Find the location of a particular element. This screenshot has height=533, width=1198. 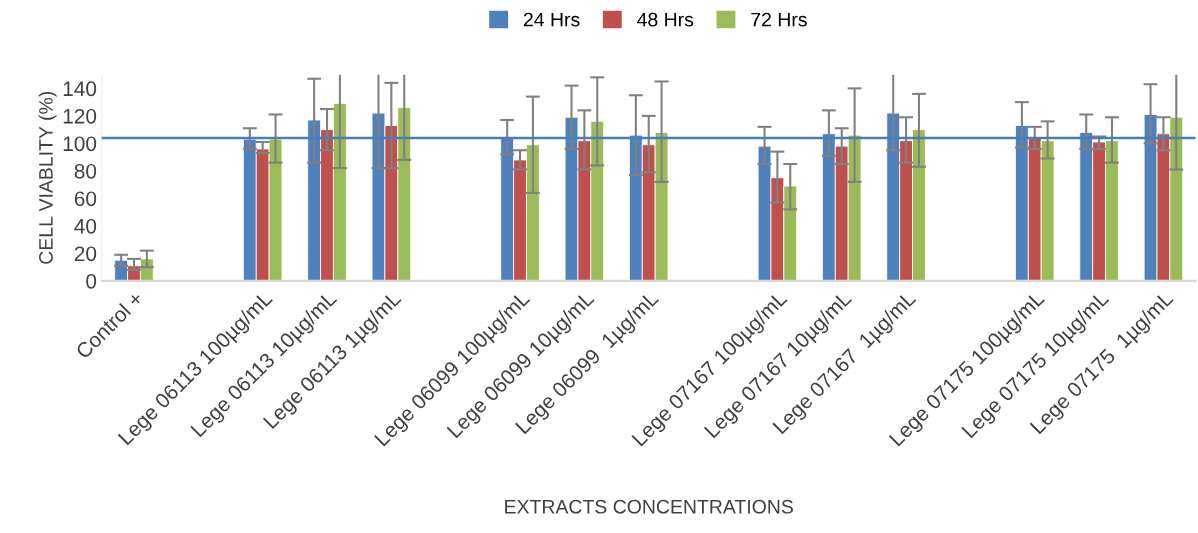

y-tick-label: 40 is located at coordinates (85, 226).